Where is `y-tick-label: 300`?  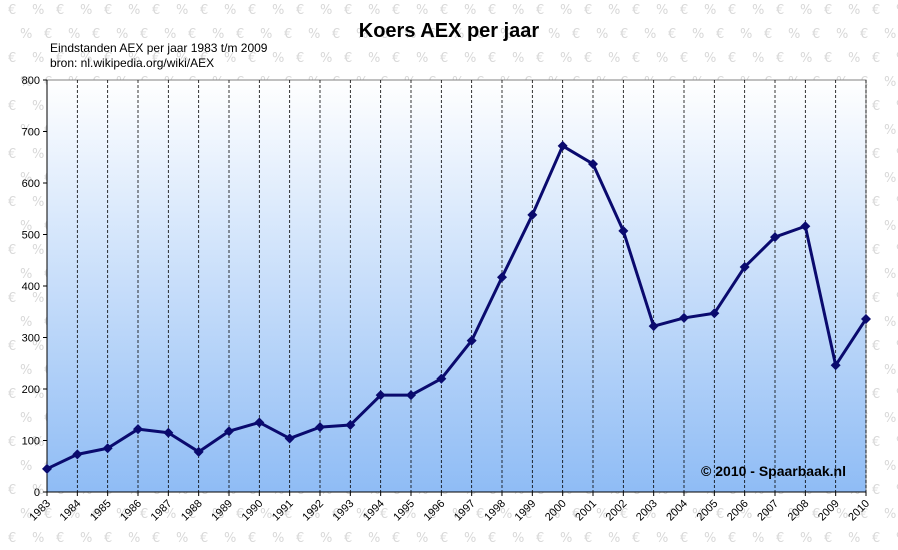
y-tick-label: 300 is located at coordinates (31, 339).